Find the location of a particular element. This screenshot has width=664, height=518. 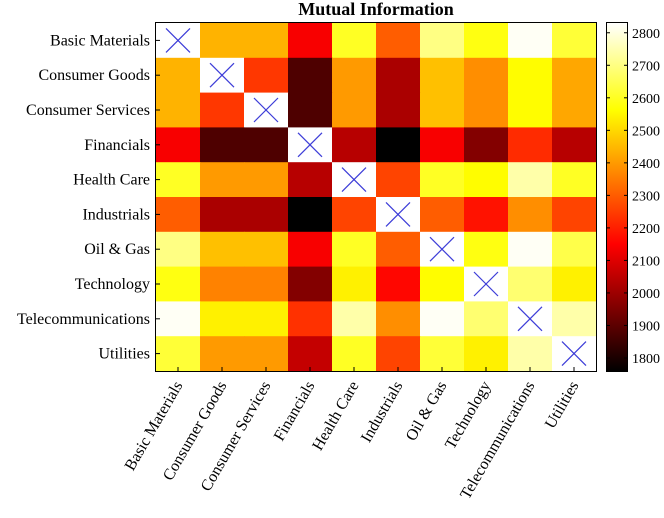

y-tick-label: Telecommunications is located at coordinates (83, 319).